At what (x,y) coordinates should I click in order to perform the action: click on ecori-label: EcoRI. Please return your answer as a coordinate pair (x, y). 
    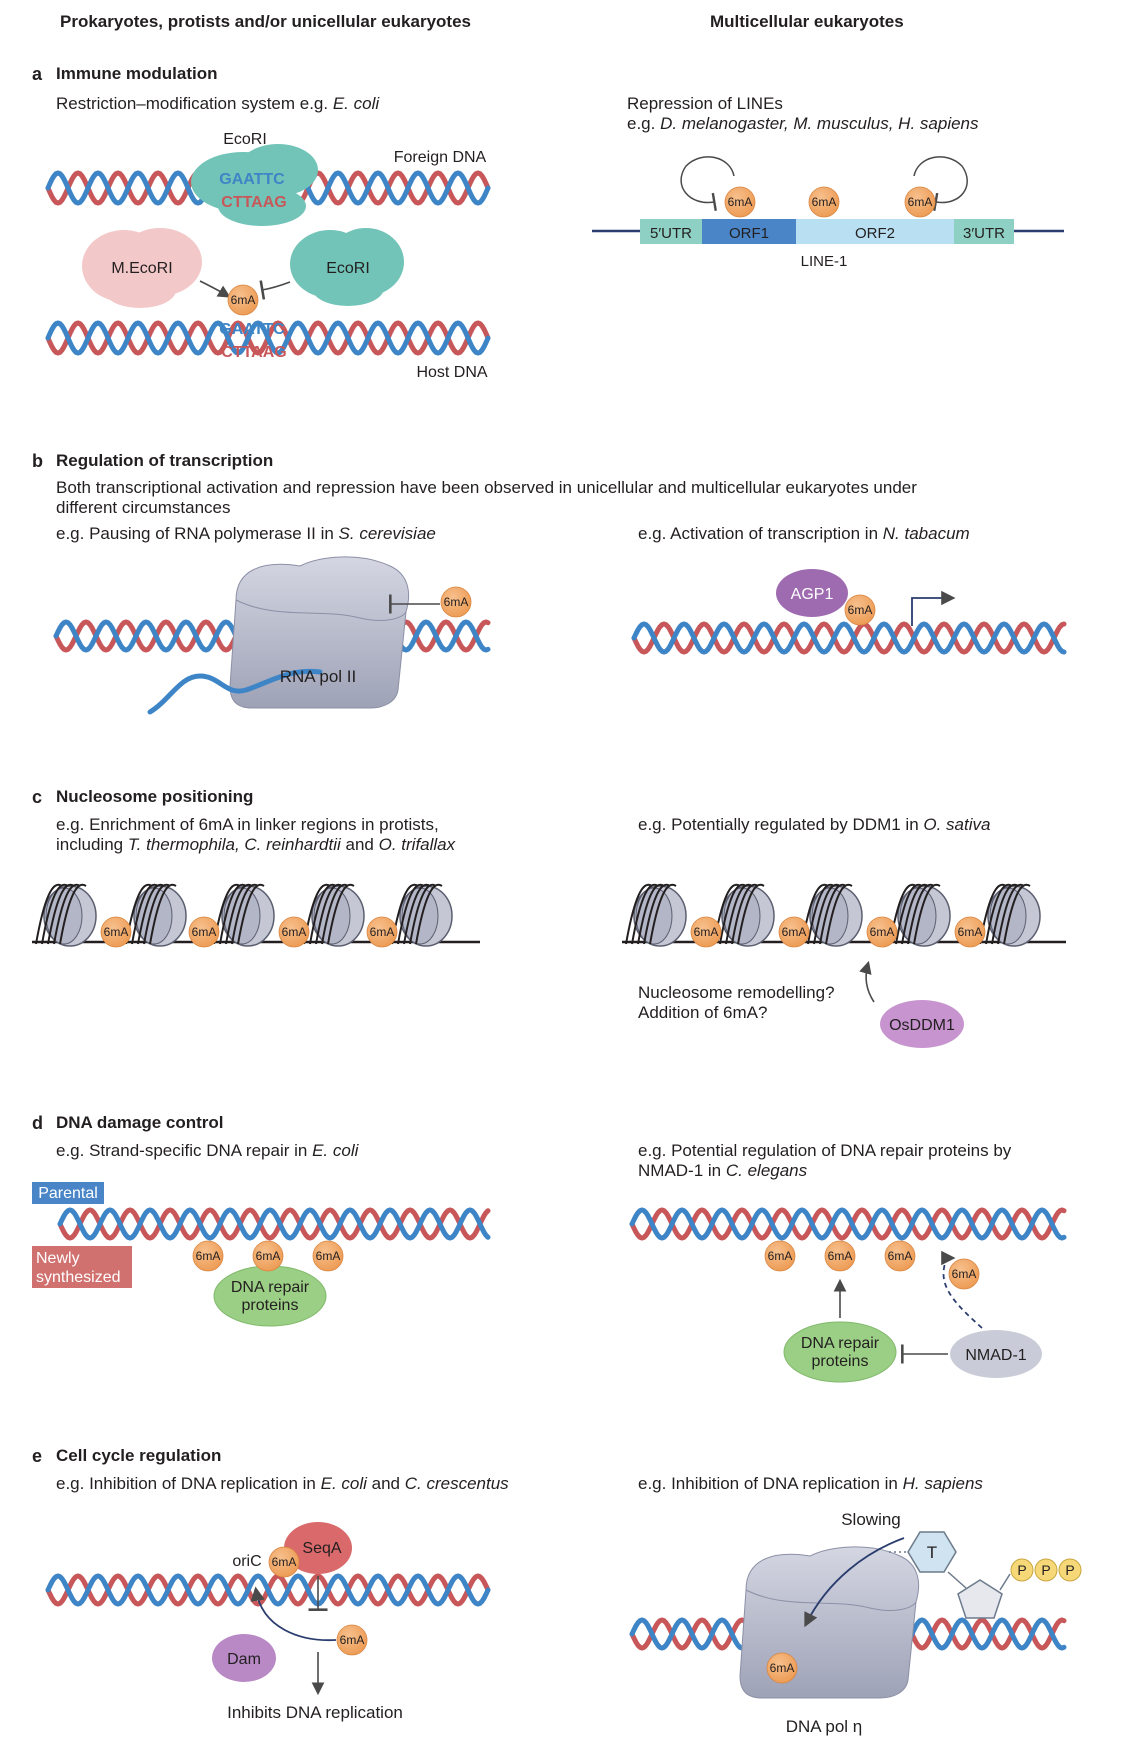
    Looking at the image, I should click on (348, 268).